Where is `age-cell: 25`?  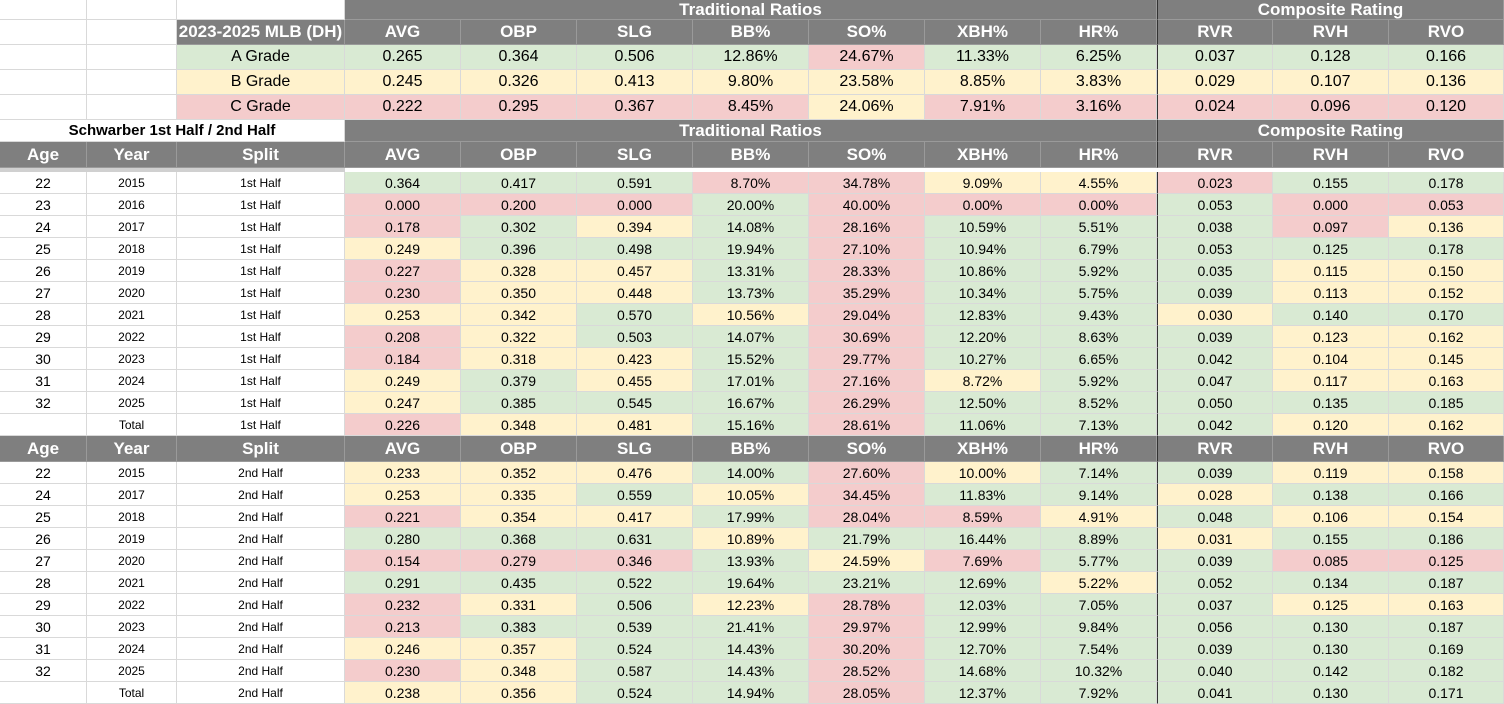 age-cell: 25 is located at coordinates (43, 517).